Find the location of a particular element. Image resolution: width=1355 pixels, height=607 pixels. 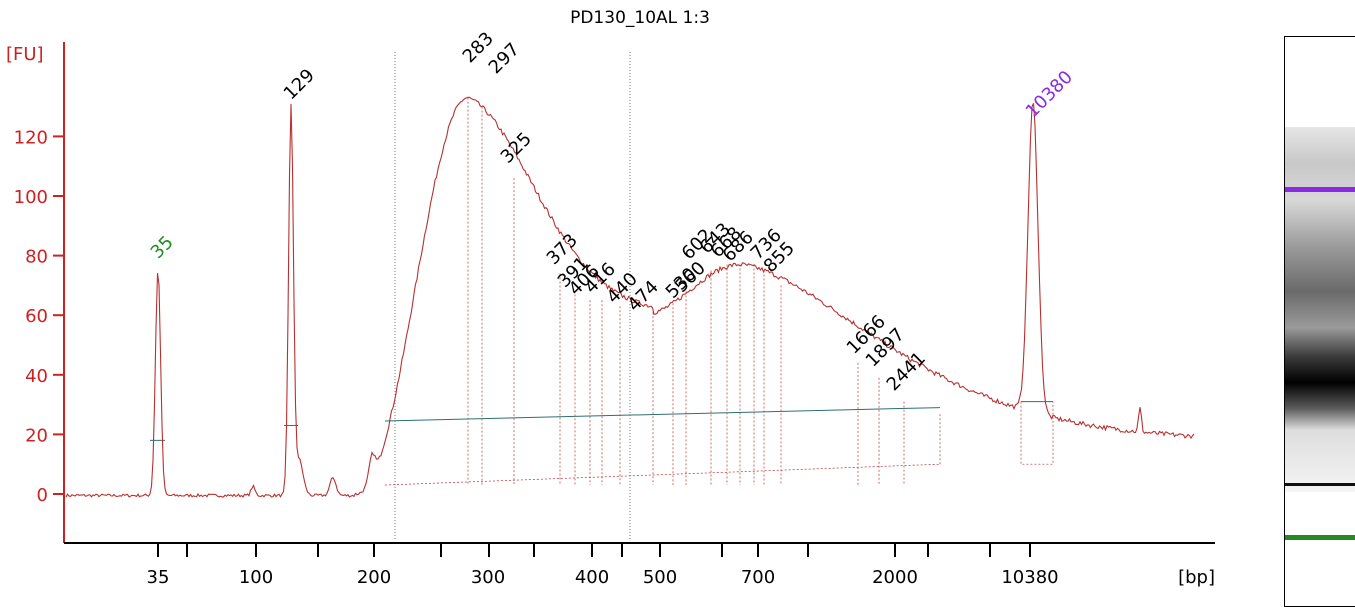

x-tick-label-700: 700 is located at coordinates (758, 577).